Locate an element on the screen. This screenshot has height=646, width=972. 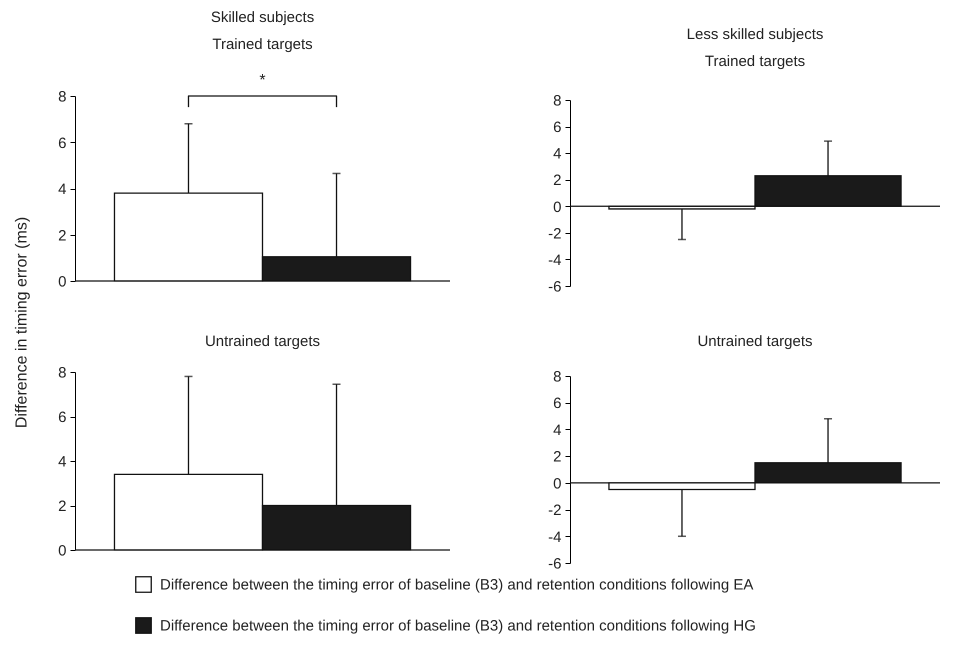
chart-title: Less skilled subjects is located at coordinates (755, 34).